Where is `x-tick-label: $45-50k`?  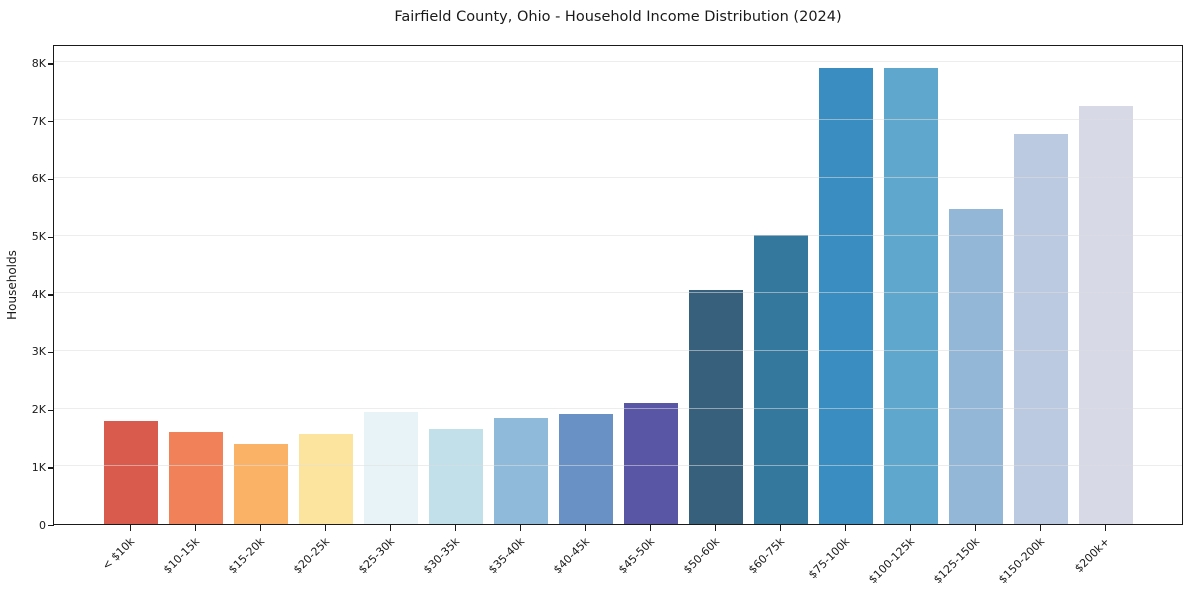
x-tick-label: $45-50k is located at coordinates (636, 556).